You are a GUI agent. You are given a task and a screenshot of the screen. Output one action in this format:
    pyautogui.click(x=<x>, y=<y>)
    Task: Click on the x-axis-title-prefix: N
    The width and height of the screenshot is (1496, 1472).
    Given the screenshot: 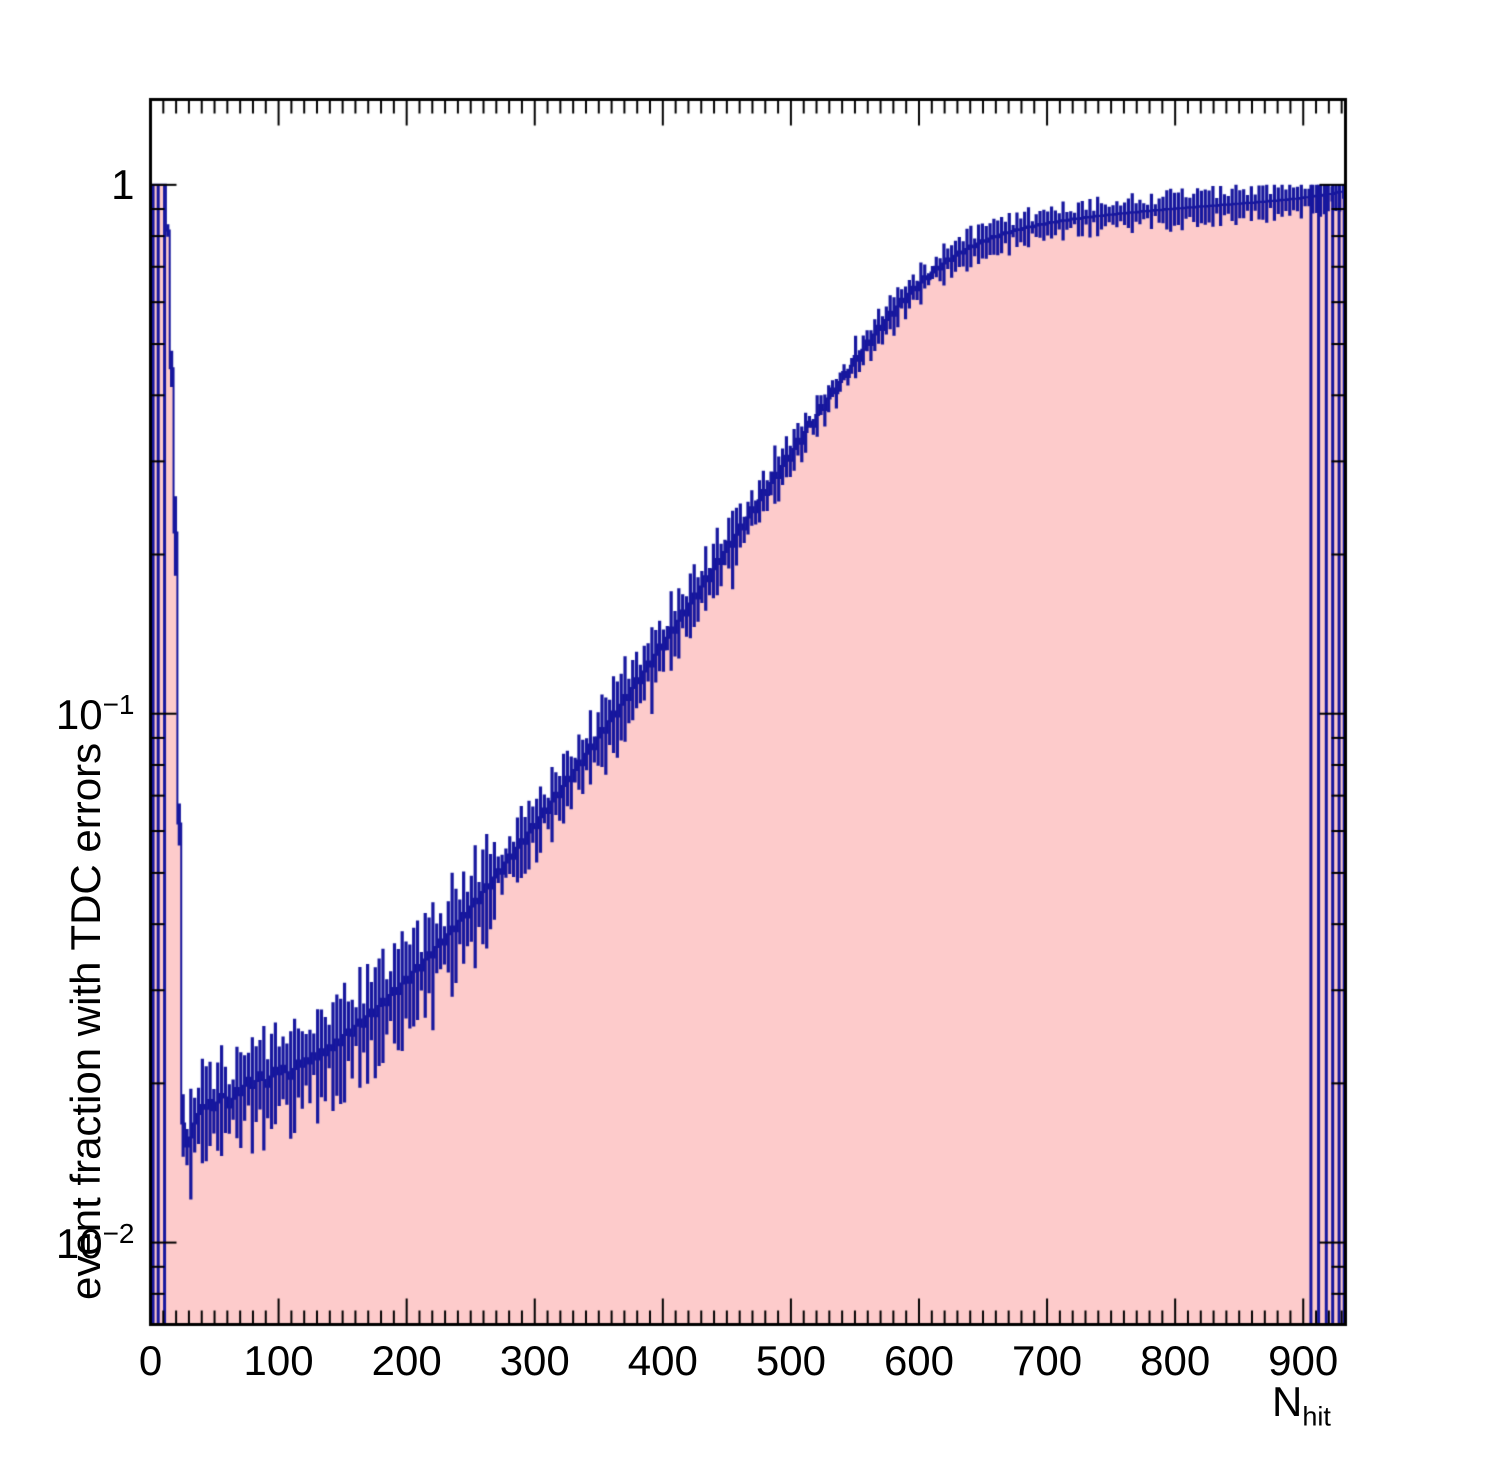 What is the action you would take?
    pyautogui.click(x=1287, y=1401)
    